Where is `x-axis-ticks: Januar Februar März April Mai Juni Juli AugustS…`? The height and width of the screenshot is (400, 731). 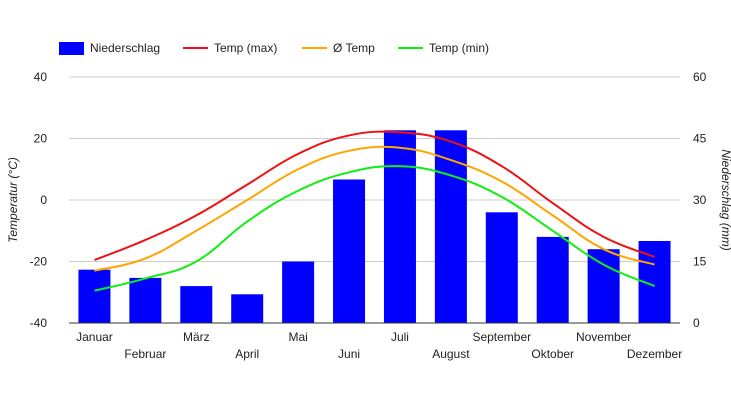 x-axis-ticks: Januar Februar März April Mai Juni Juli AugustS… is located at coordinates (379, 345).